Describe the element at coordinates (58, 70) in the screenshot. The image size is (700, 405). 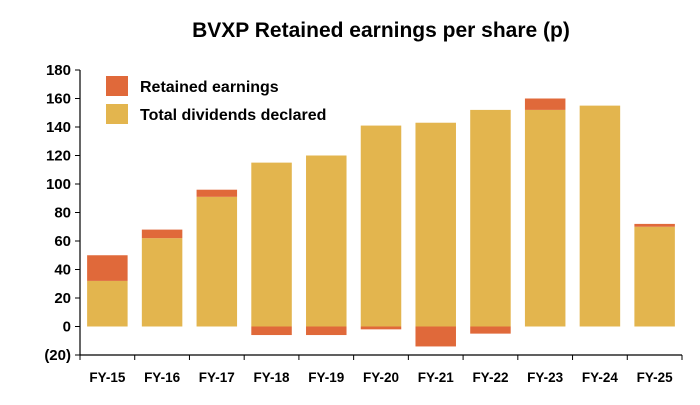
I see `y-tick-label: 180` at that location.